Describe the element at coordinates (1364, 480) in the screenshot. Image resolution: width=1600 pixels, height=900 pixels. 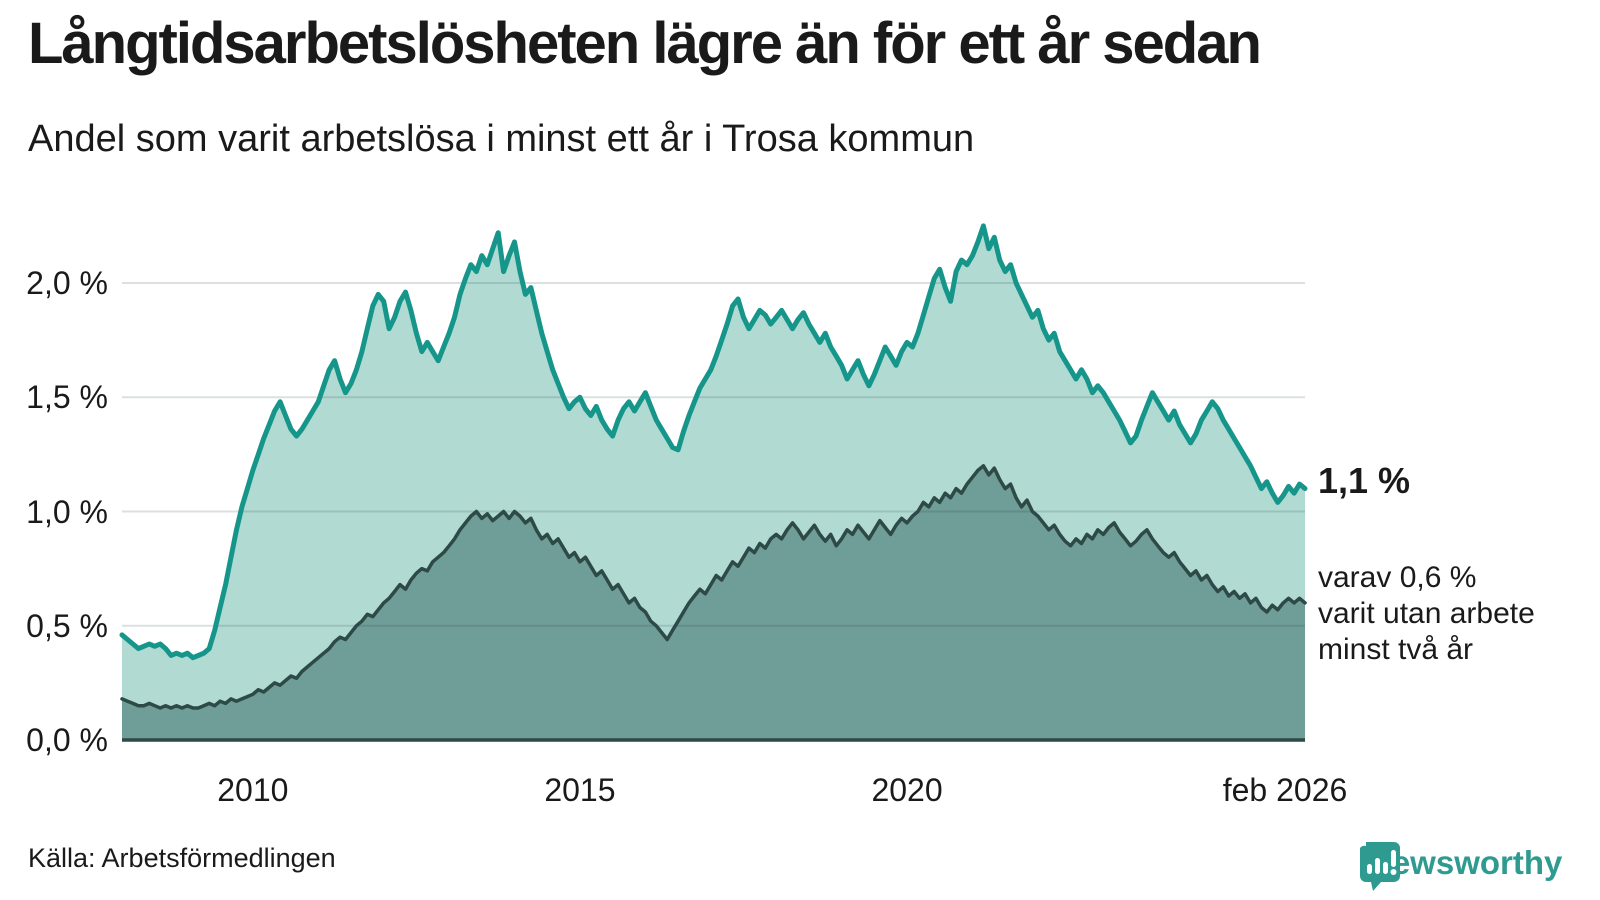
I see `end-value-annotation: 1,1 %` at that location.